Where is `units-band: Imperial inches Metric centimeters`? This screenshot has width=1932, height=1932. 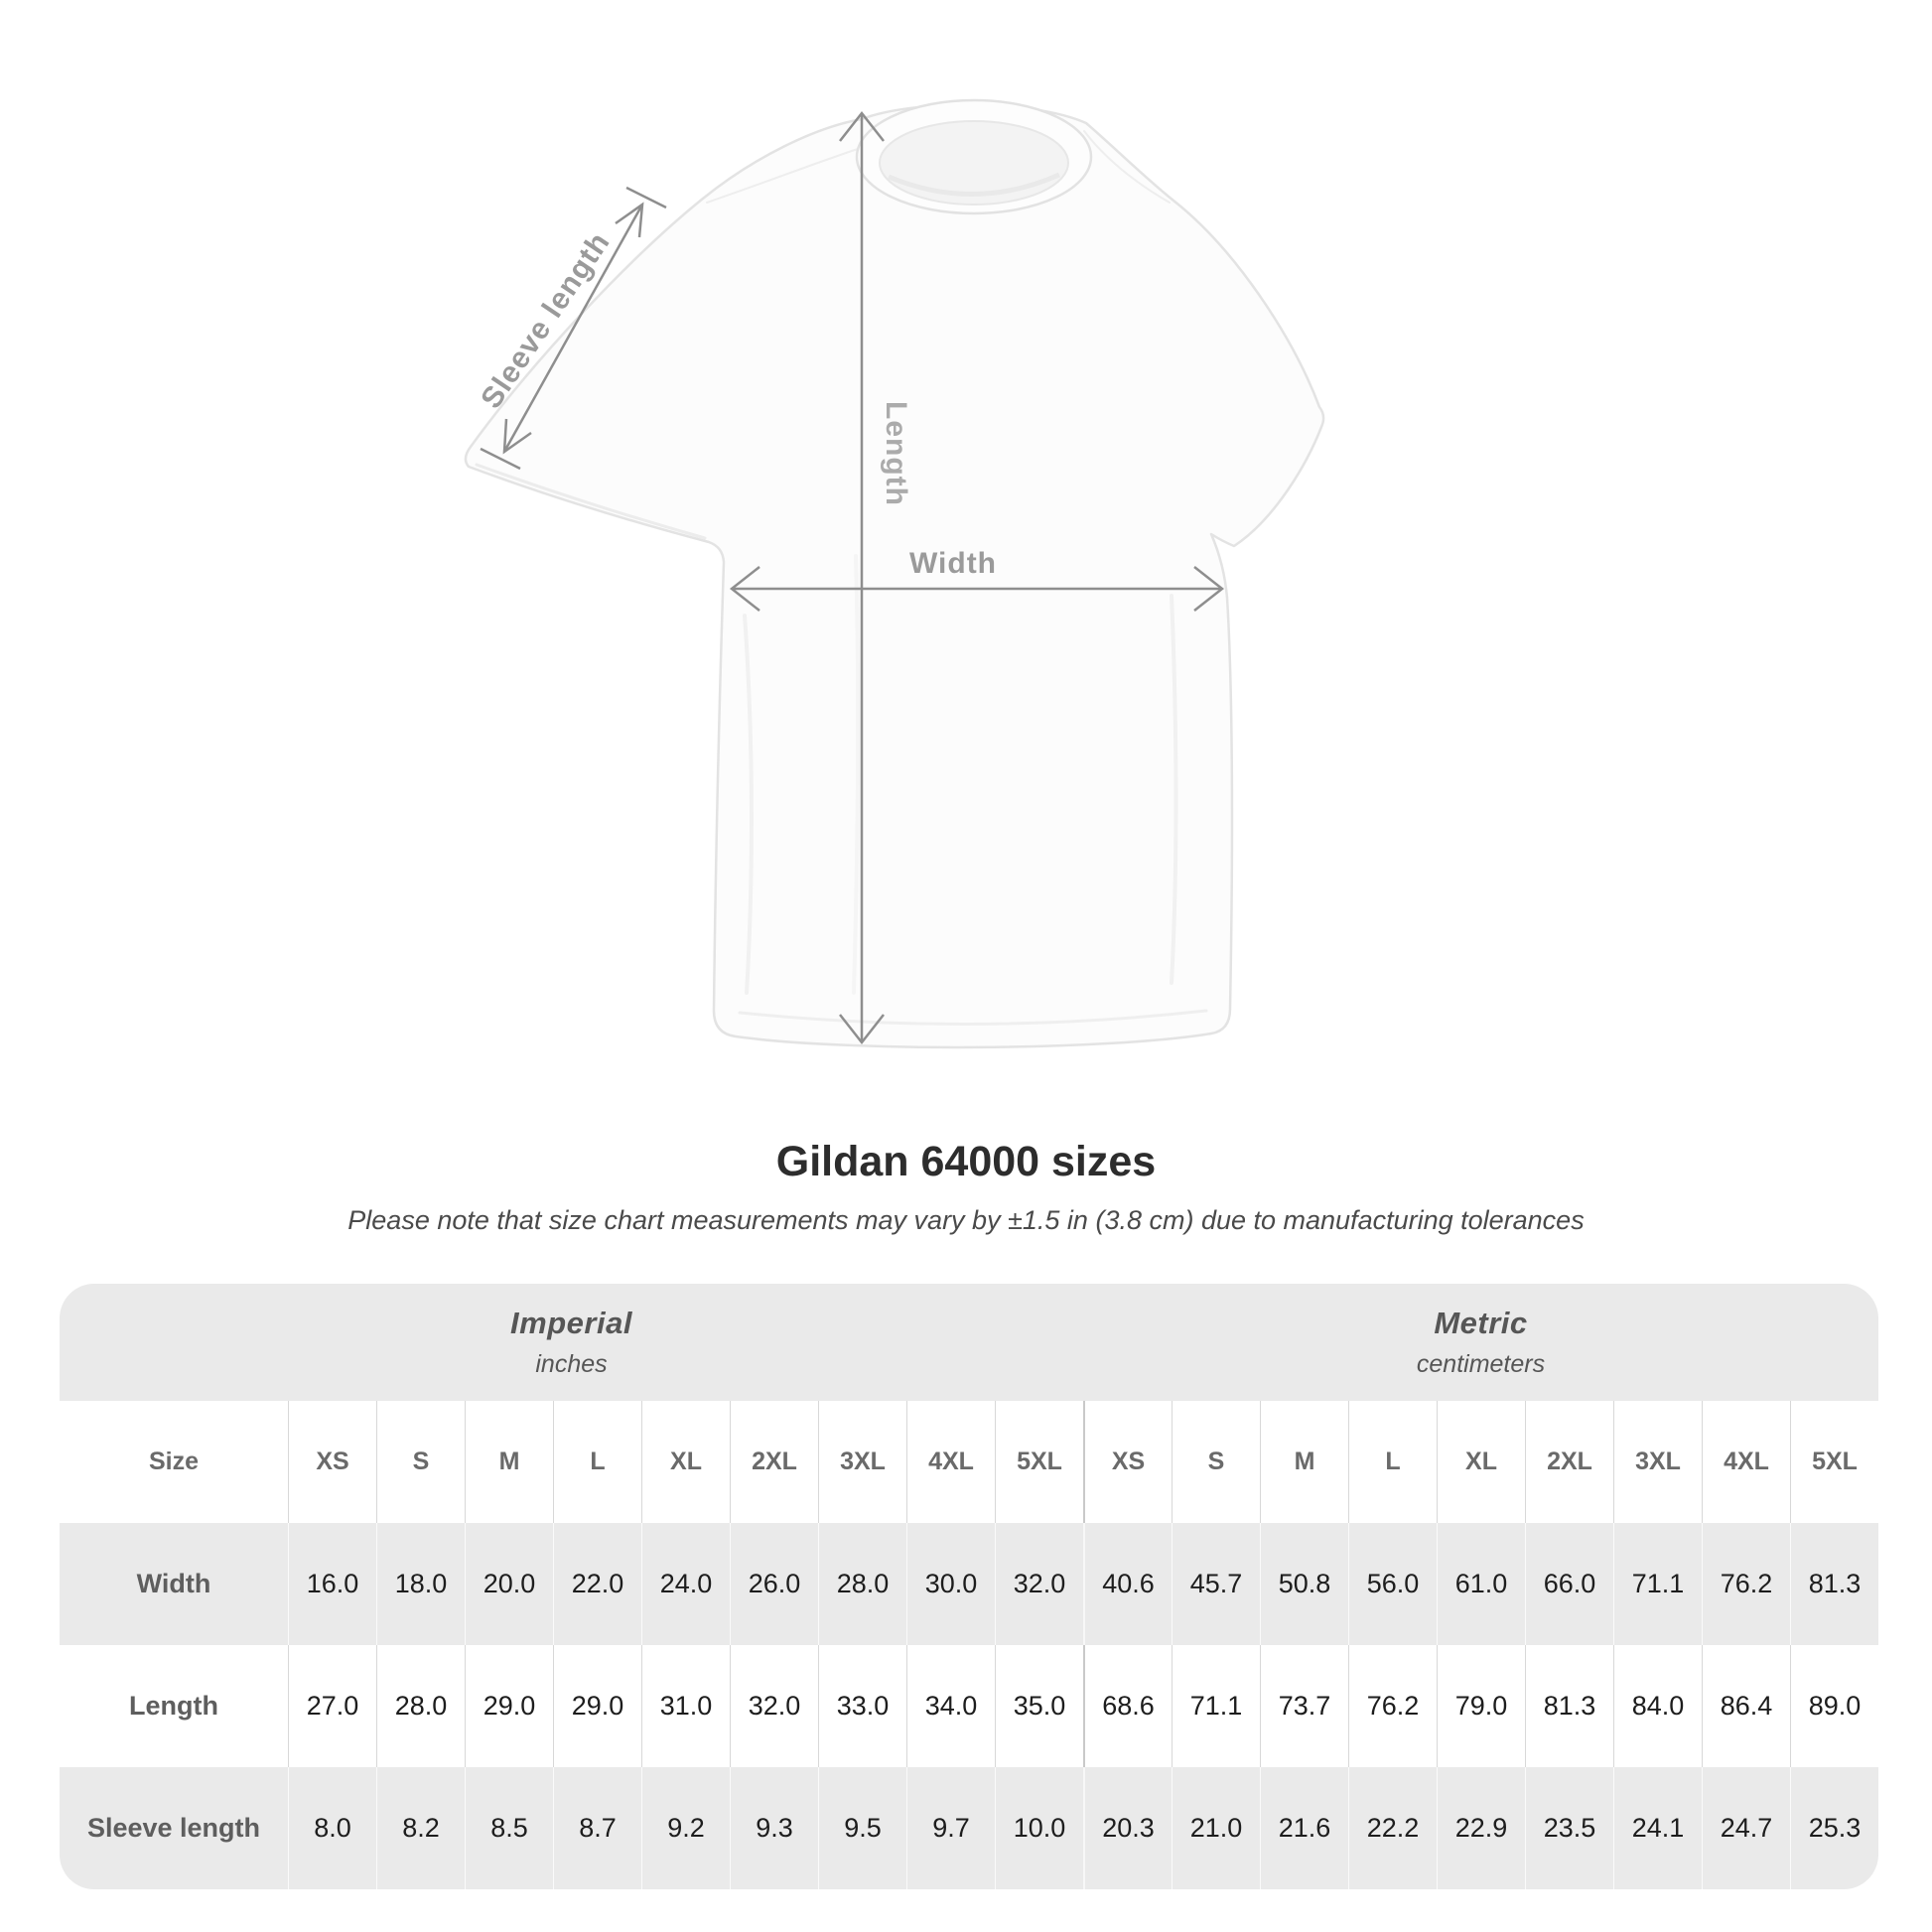 units-band: Imperial inches Metric centimeters is located at coordinates (969, 1342).